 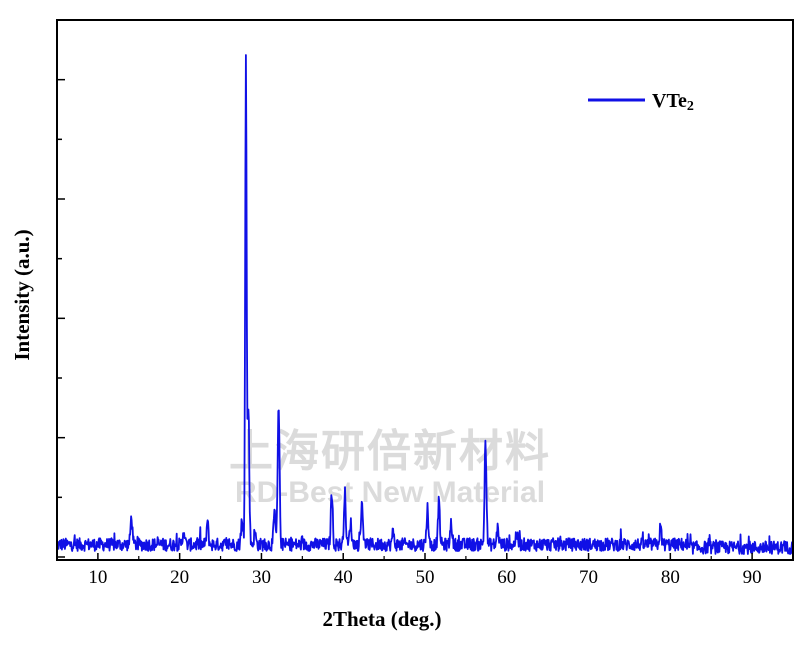 I want to click on y-axis-title: Intensity (a.u.), so click(x=22, y=294).